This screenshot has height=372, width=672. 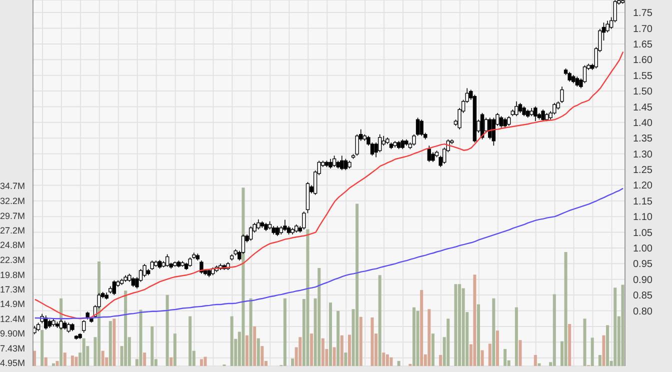 I want to click on y-tick-label: 27.2M, so click(x=12, y=231).